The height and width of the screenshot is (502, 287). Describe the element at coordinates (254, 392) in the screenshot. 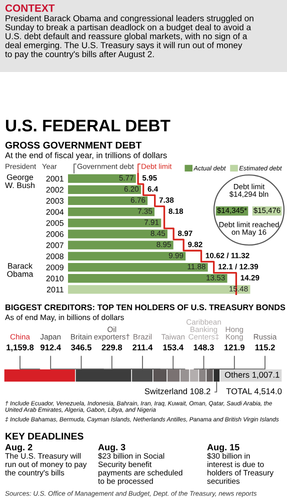

I see `total-label: TOTAL 4,514.0` at that location.